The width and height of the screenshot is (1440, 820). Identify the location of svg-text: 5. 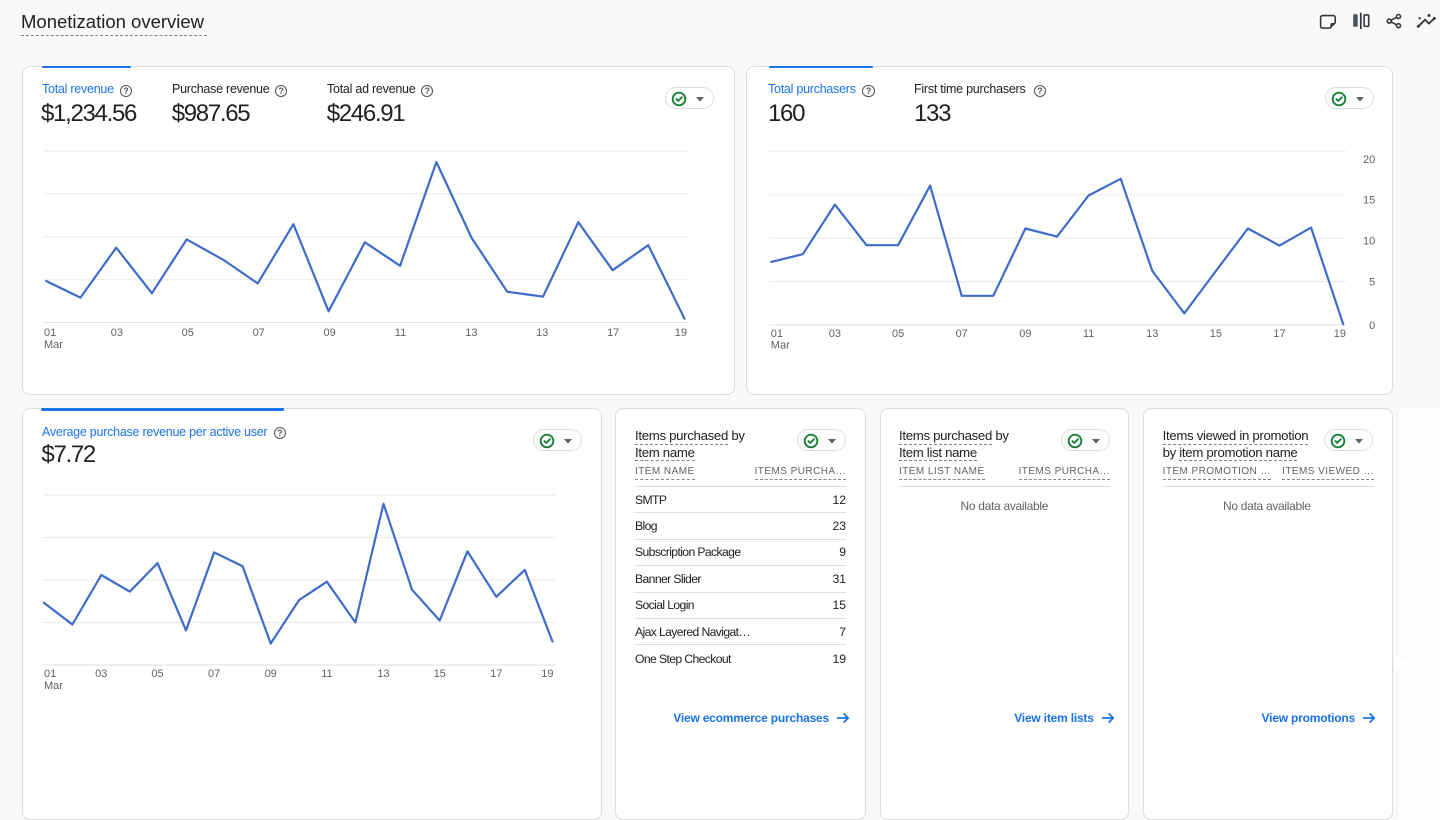
(1372, 283).